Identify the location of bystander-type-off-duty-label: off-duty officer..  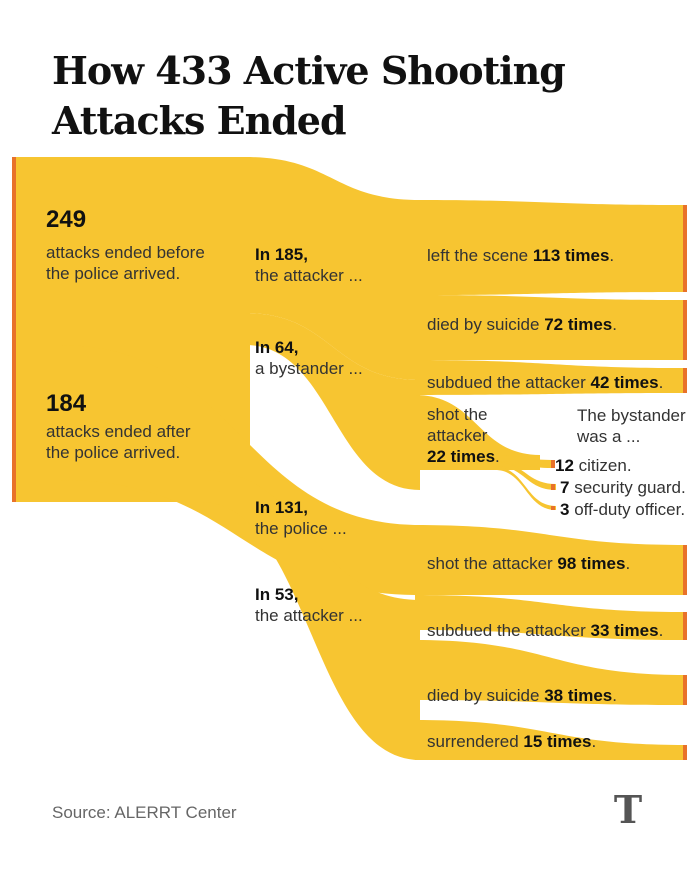
(627, 509).